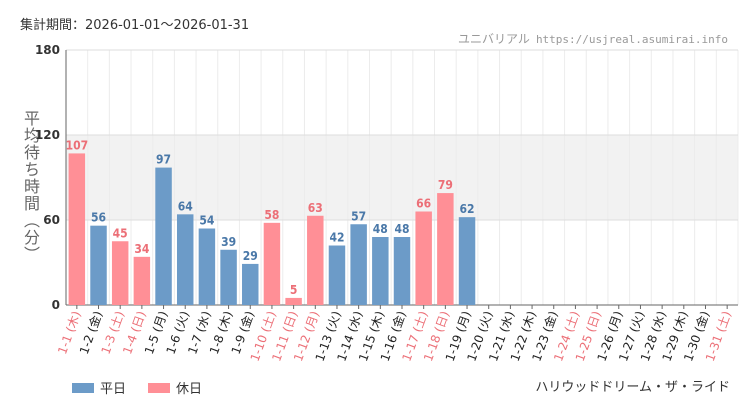 The image size is (750, 410). Describe the element at coordinates (250, 256) in the screenshot. I see `bar-value-label: 29` at that location.